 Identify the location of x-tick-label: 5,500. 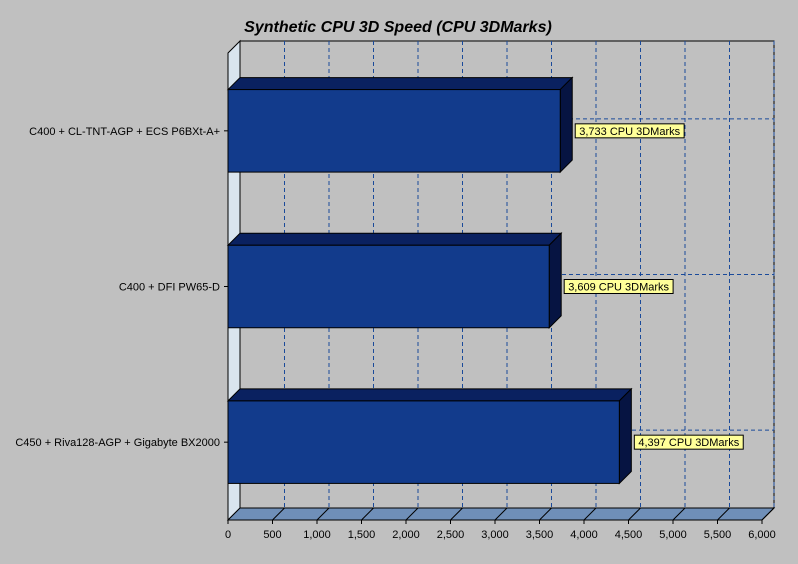
(718, 535).